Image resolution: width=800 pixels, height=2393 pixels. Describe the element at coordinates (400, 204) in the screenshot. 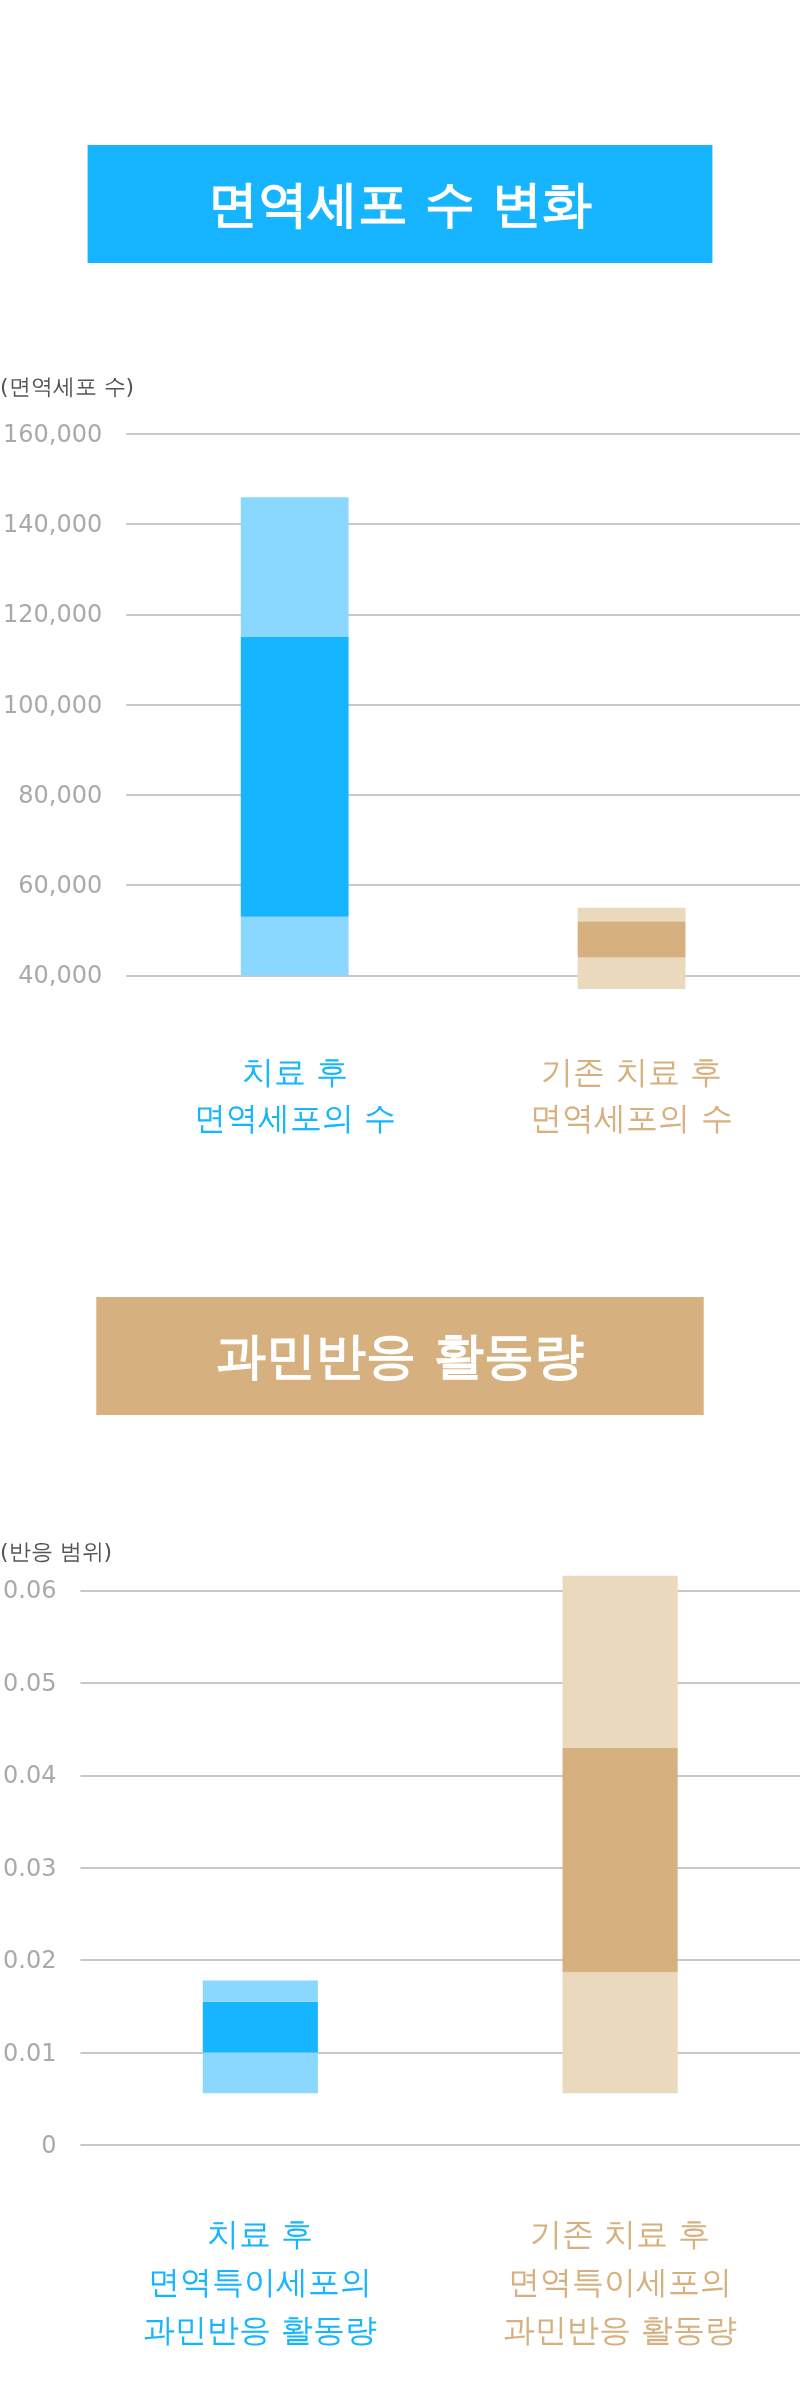

I see `chart-title: 면역세포 수 변화` at that location.